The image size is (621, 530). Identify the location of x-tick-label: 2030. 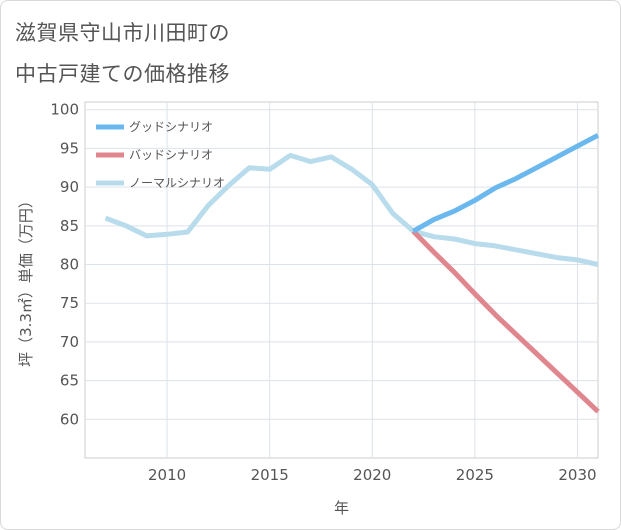
(577, 475).